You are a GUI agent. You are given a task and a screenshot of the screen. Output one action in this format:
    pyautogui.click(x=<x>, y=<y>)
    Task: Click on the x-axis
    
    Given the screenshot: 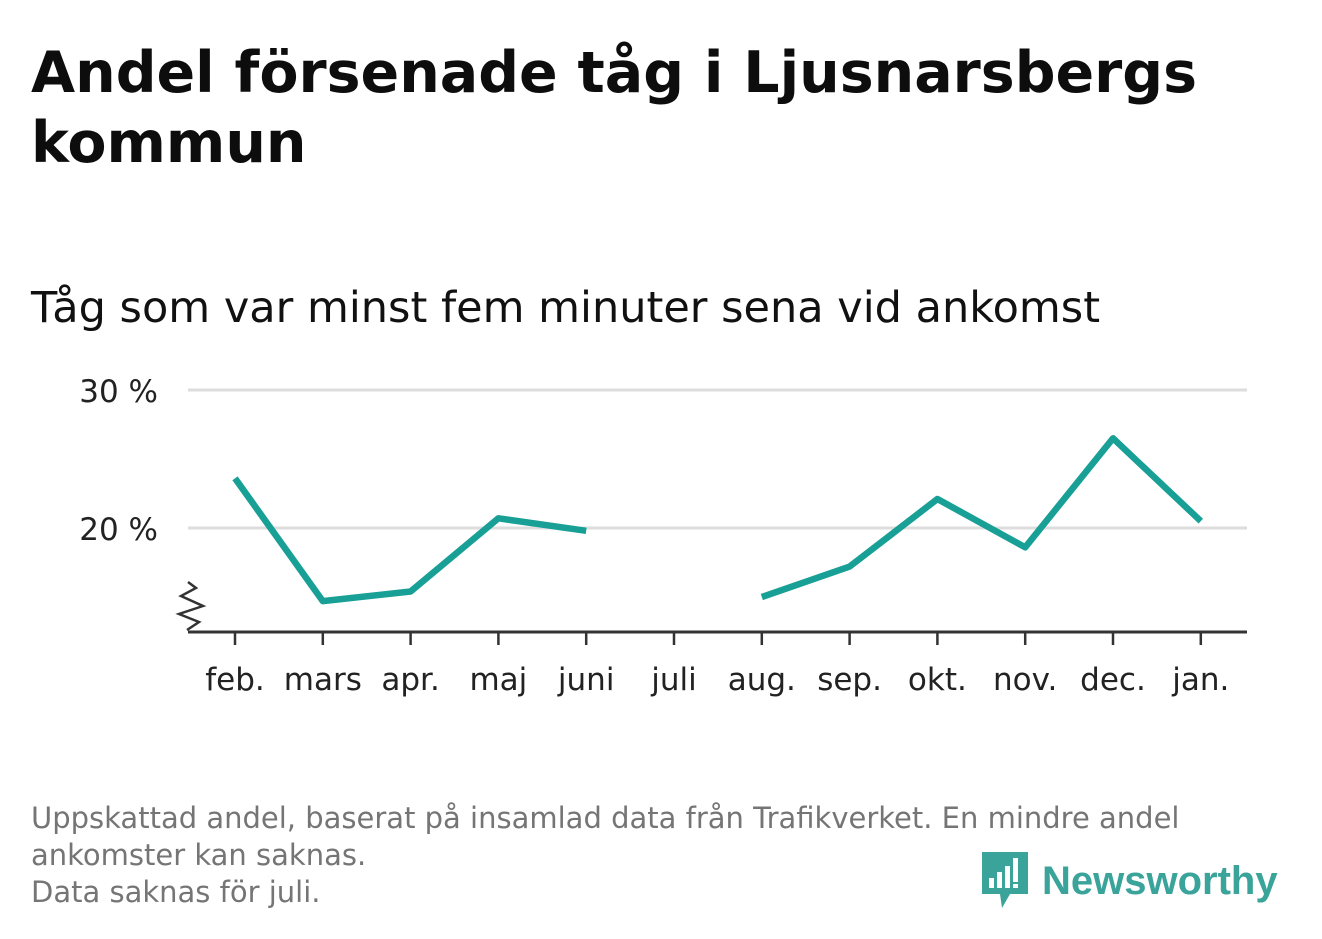 What is the action you would take?
    pyautogui.click(x=711, y=613)
    